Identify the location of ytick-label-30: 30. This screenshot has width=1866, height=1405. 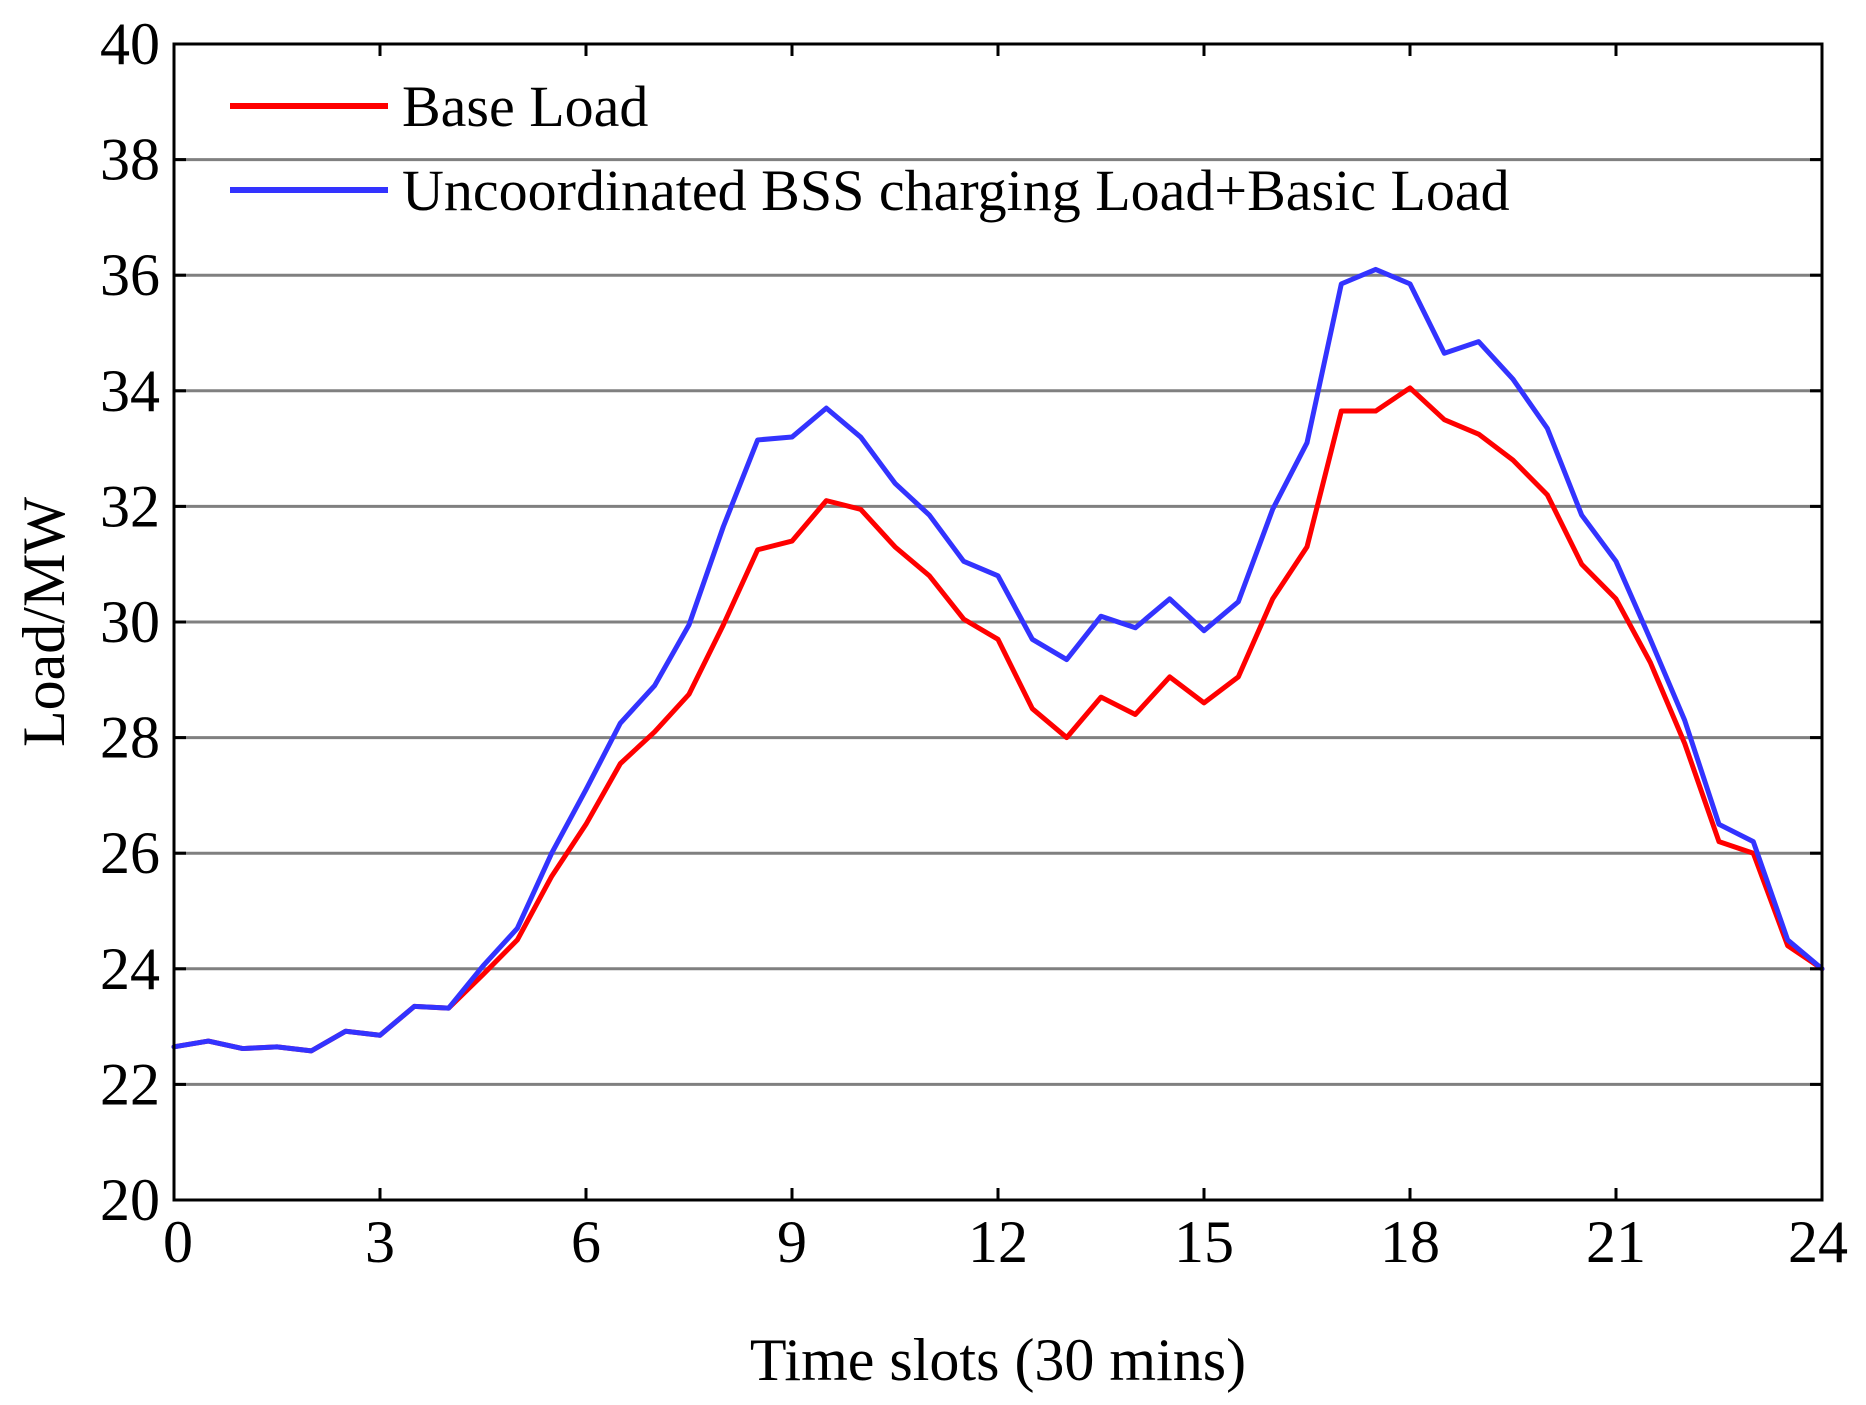
(130, 622).